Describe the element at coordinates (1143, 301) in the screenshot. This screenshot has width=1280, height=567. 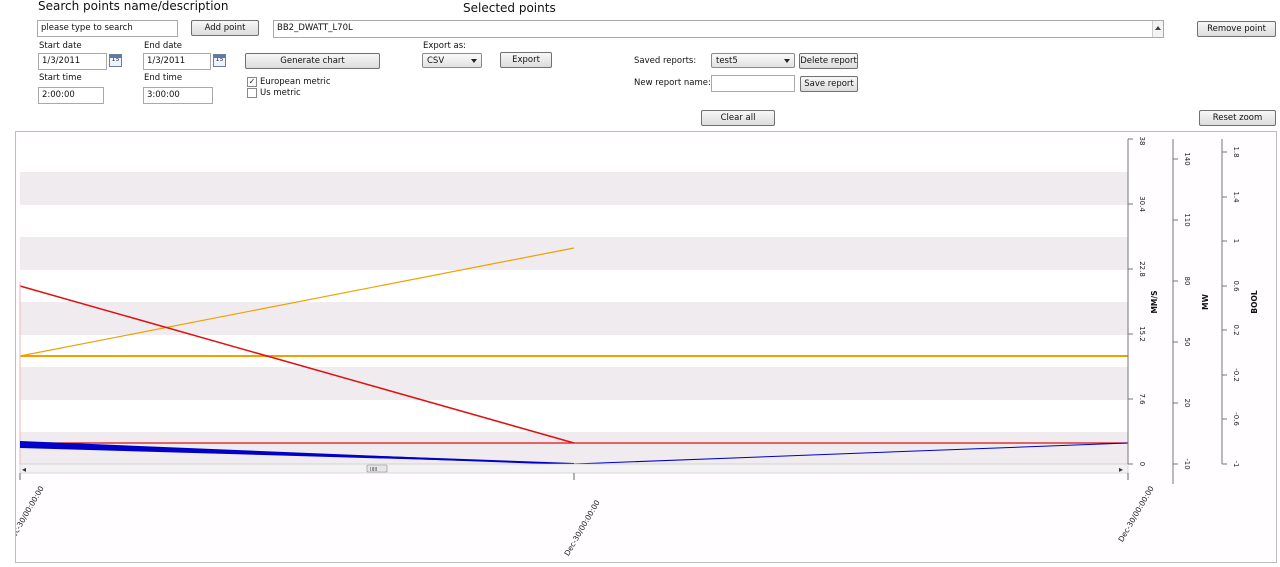
I see `mms-axis: 0 7.6 15.2 22.8 30.4 38 MM/S` at that location.